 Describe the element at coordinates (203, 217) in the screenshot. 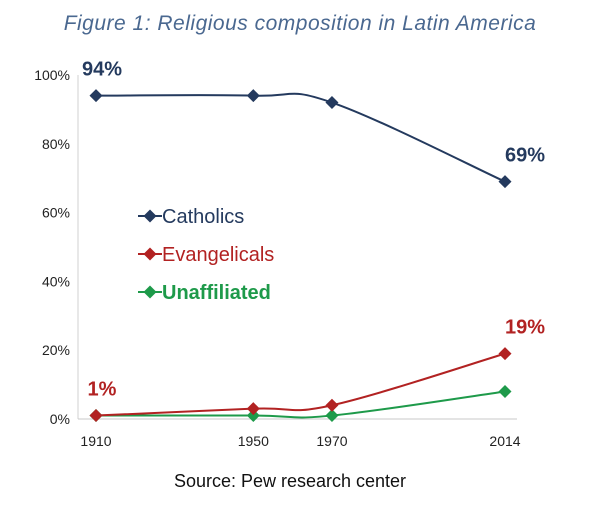

I see `legend-label: Catholics` at that location.